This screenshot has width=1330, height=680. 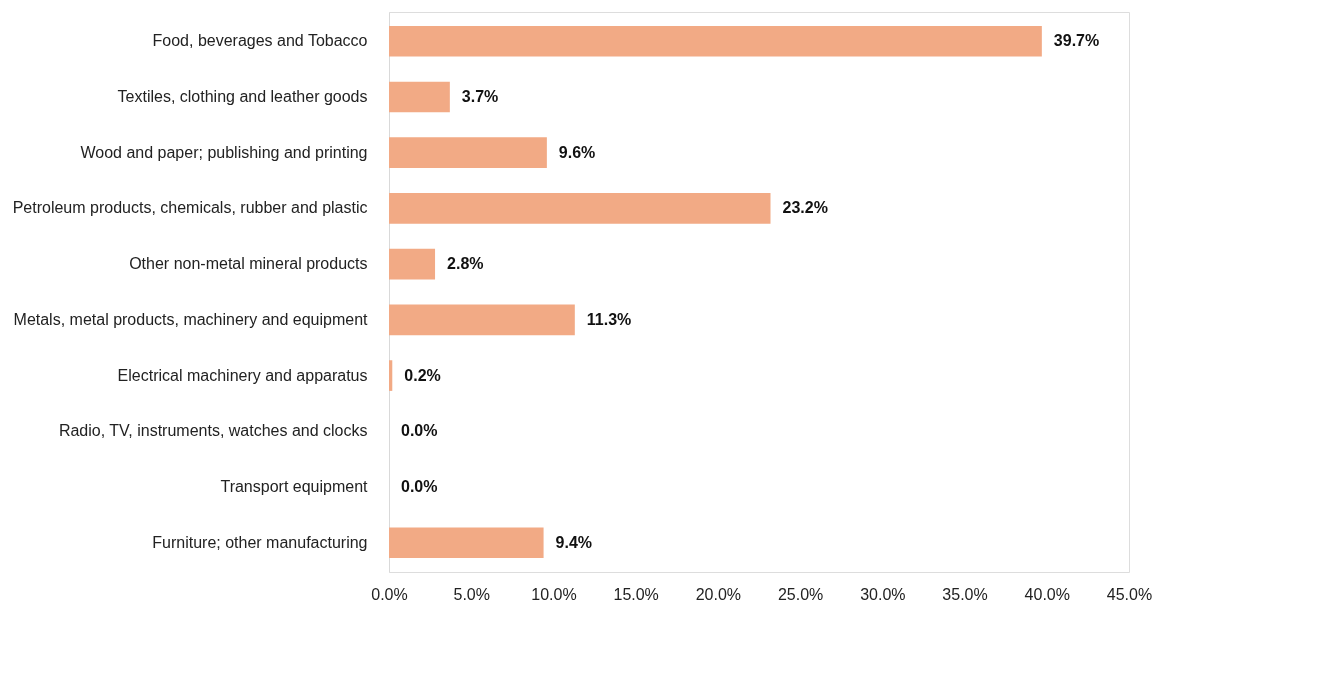 What do you see at coordinates (718, 594) in the screenshot?
I see `x-tick-label: 20.0%` at bounding box center [718, 594].